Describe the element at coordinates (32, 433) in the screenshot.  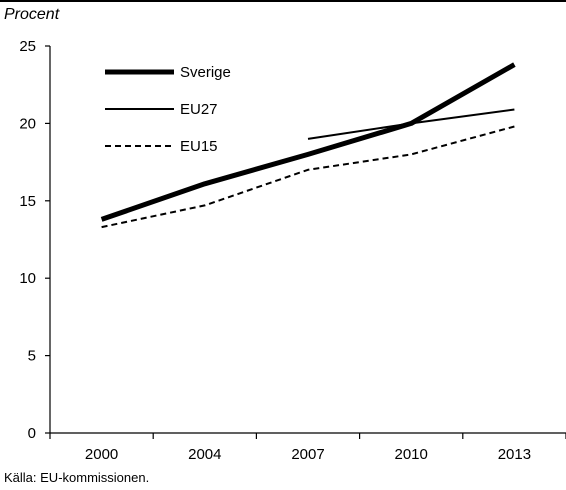
I see `y-tick-label: 0` at that location.